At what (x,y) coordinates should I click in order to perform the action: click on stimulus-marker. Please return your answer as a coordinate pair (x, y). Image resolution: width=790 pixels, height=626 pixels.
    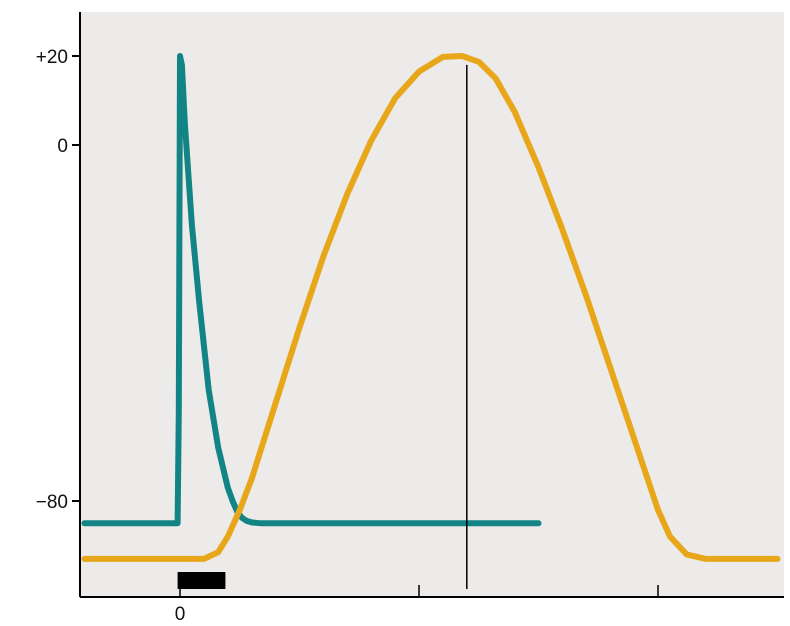
    Looking at the image, I should click on (201, 580).